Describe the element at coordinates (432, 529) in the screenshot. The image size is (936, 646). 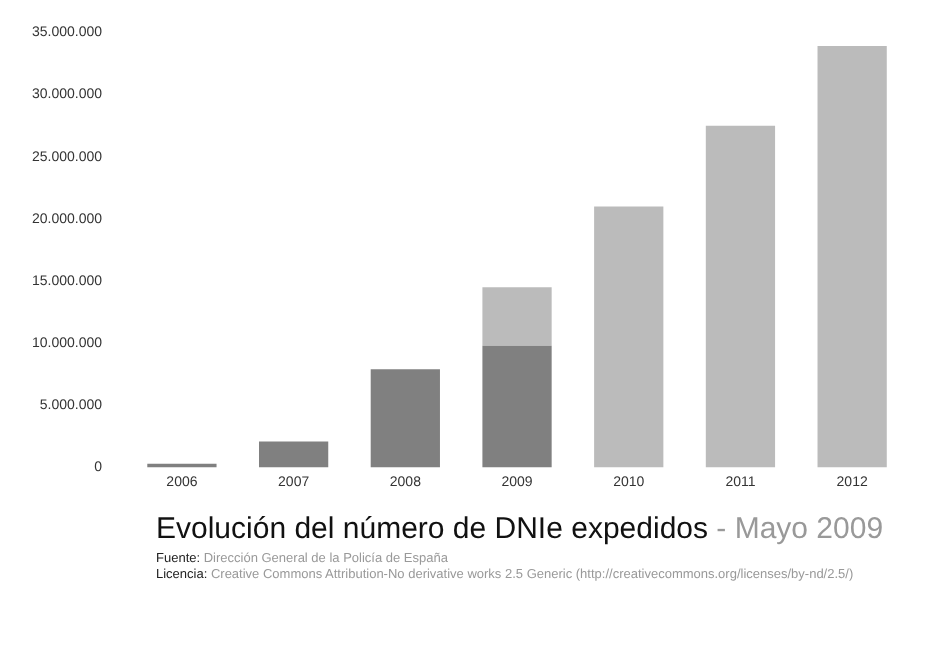
I see `text: Evolución del número de DNIe expedidos` at that location.